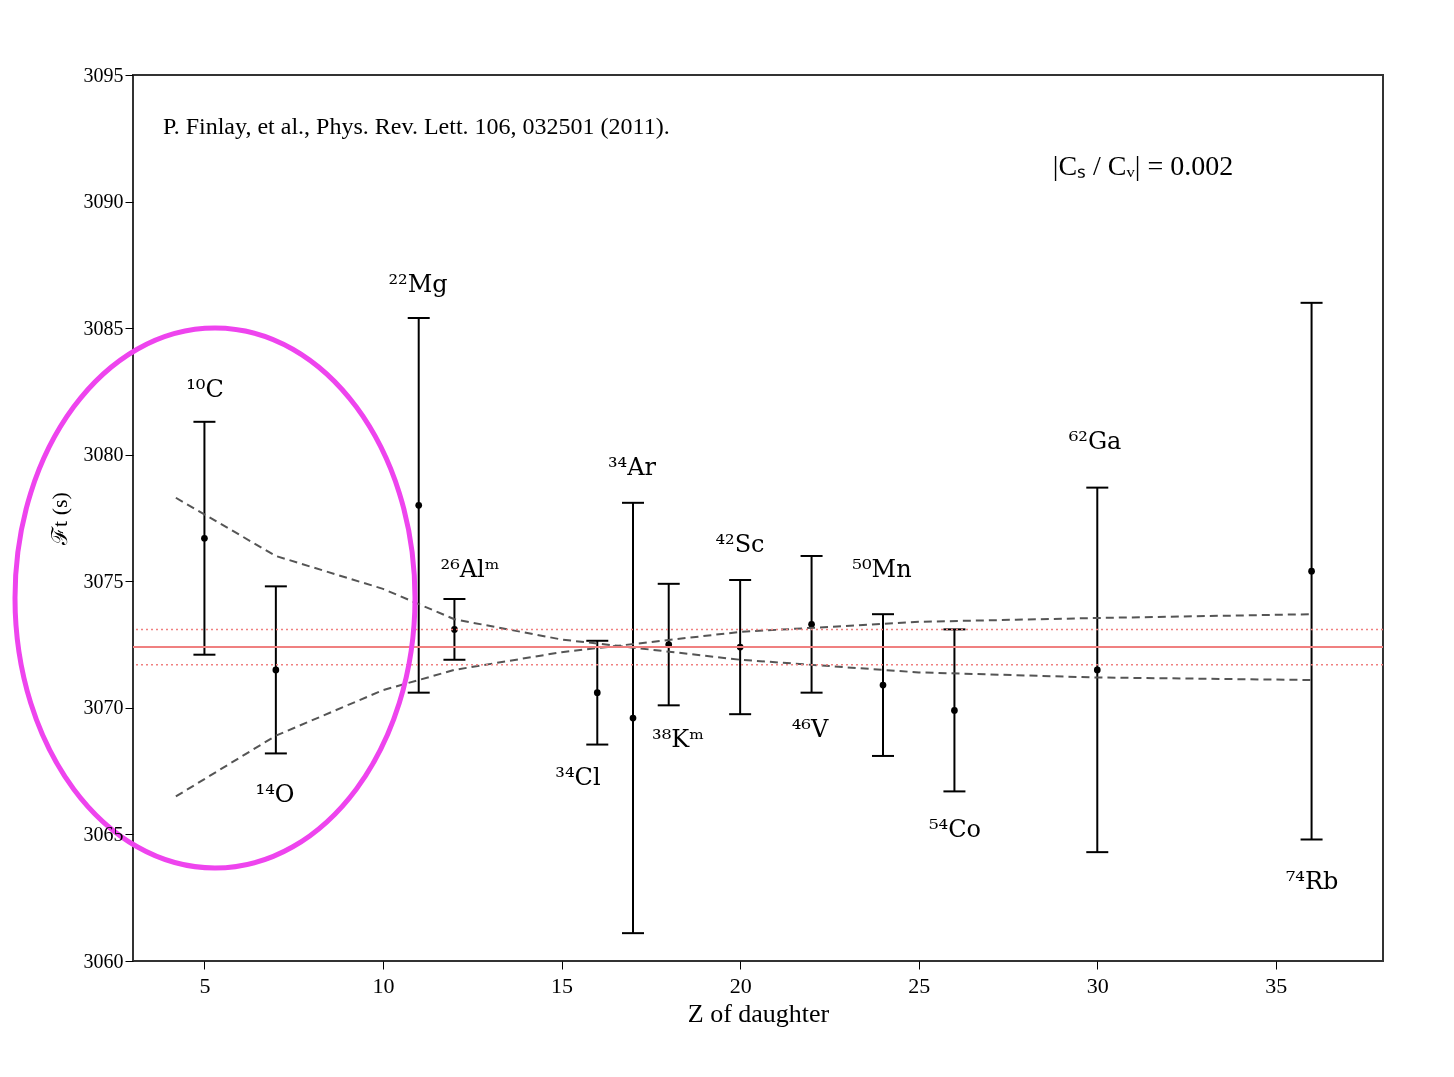 The image size is (1454, 1077). I want to click on annotation: P. Finlay, et al., Phys. Rev. Lett. 106, 032501 (2011)., so click(416, 126).